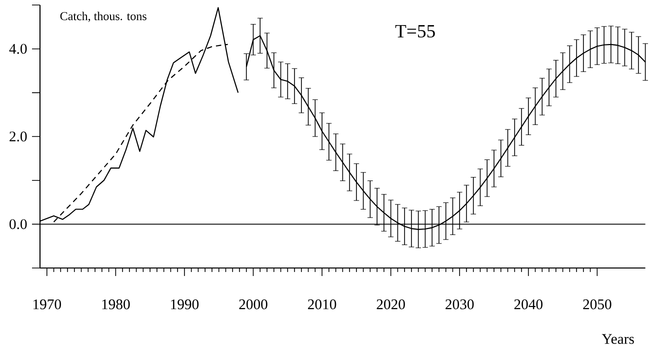 This screenshot has width=667, height=354. I want to click on y-tick-label: 4.0, so click(18, 49).